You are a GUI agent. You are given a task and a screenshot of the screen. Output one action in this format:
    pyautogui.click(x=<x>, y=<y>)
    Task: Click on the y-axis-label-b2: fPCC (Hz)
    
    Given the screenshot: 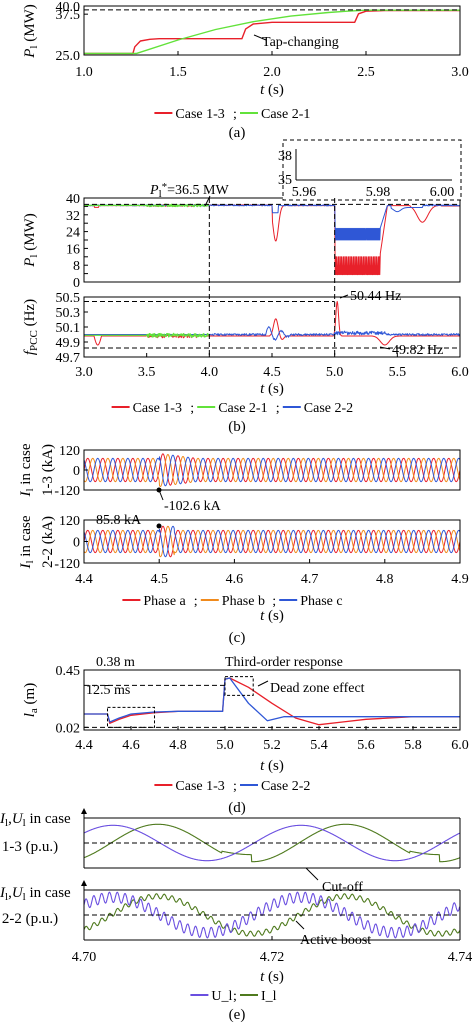 What is the action you would take?
    pyautogui.click(x=31, y=327)
    